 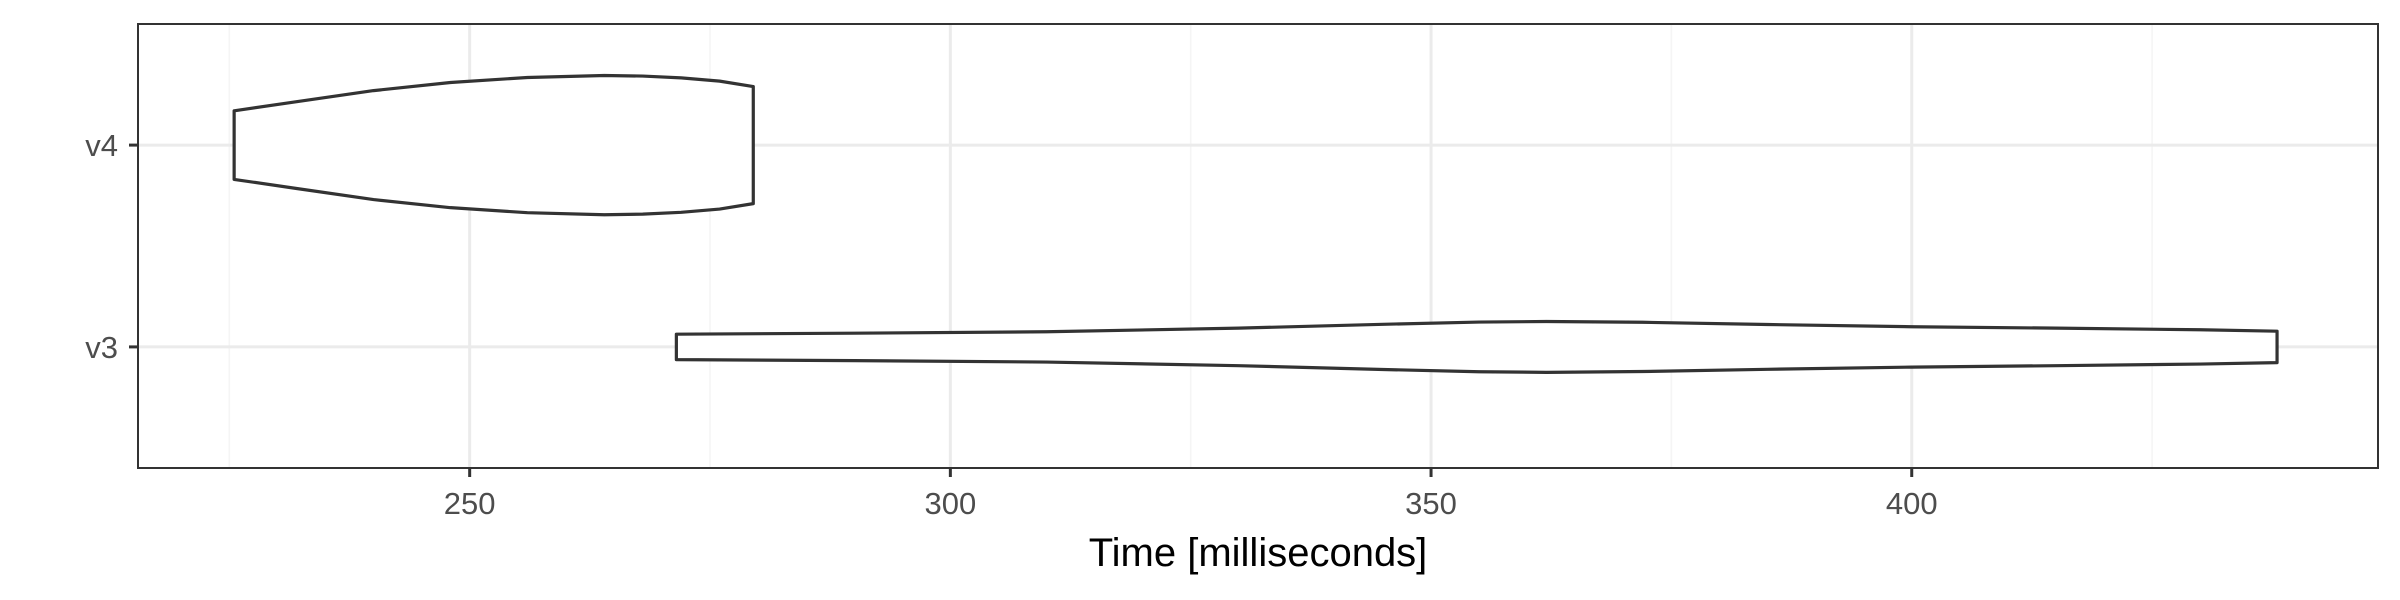 What do you see at coordinates (1476, 346) in the screenshot?
I see `violin-v3` at bounding box center [1476, 346].